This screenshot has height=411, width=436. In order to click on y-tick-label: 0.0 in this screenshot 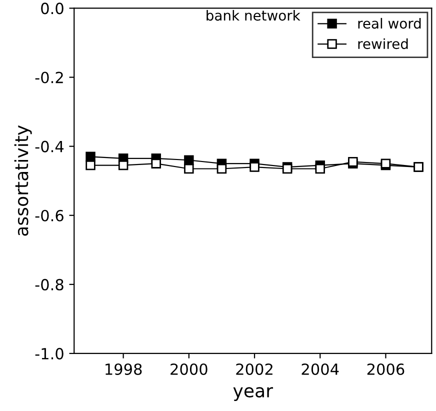, I will do `click(52, 8)`.